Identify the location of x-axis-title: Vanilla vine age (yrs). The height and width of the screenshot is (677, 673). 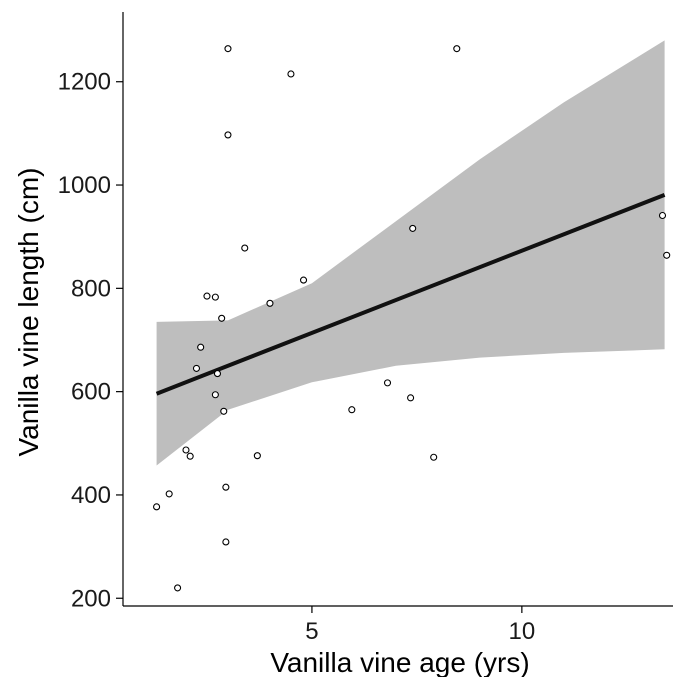
(399, 662).